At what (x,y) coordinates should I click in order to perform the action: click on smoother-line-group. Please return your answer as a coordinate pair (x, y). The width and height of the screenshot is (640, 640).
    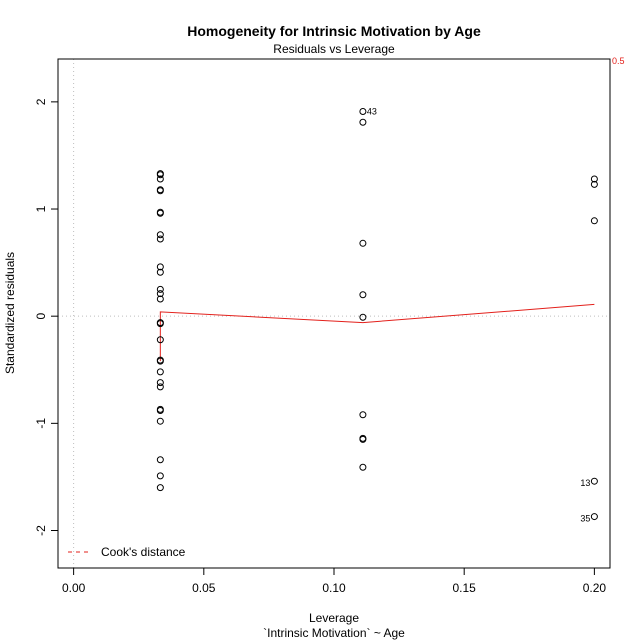
    Looking at the image, I should click on (377, 332).